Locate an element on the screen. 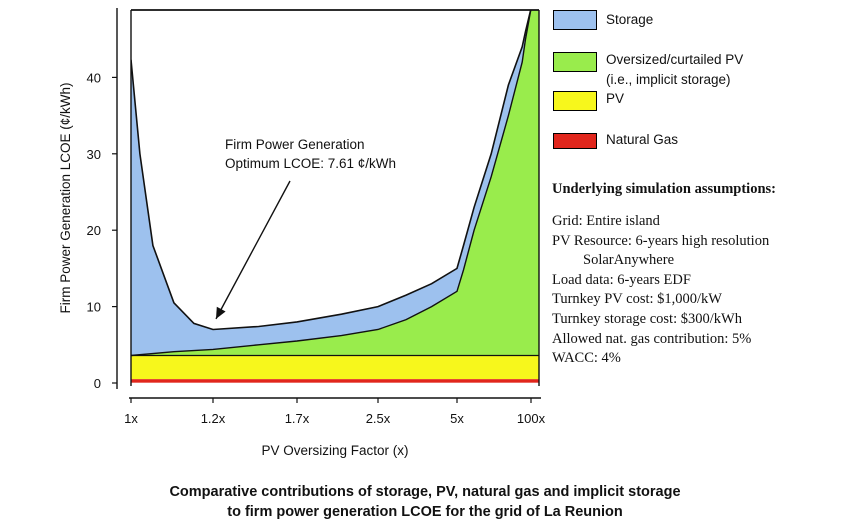 This screenshot has height=522, width=850. legend-swatch-oversized-pv is located at coordinates (575, 62).